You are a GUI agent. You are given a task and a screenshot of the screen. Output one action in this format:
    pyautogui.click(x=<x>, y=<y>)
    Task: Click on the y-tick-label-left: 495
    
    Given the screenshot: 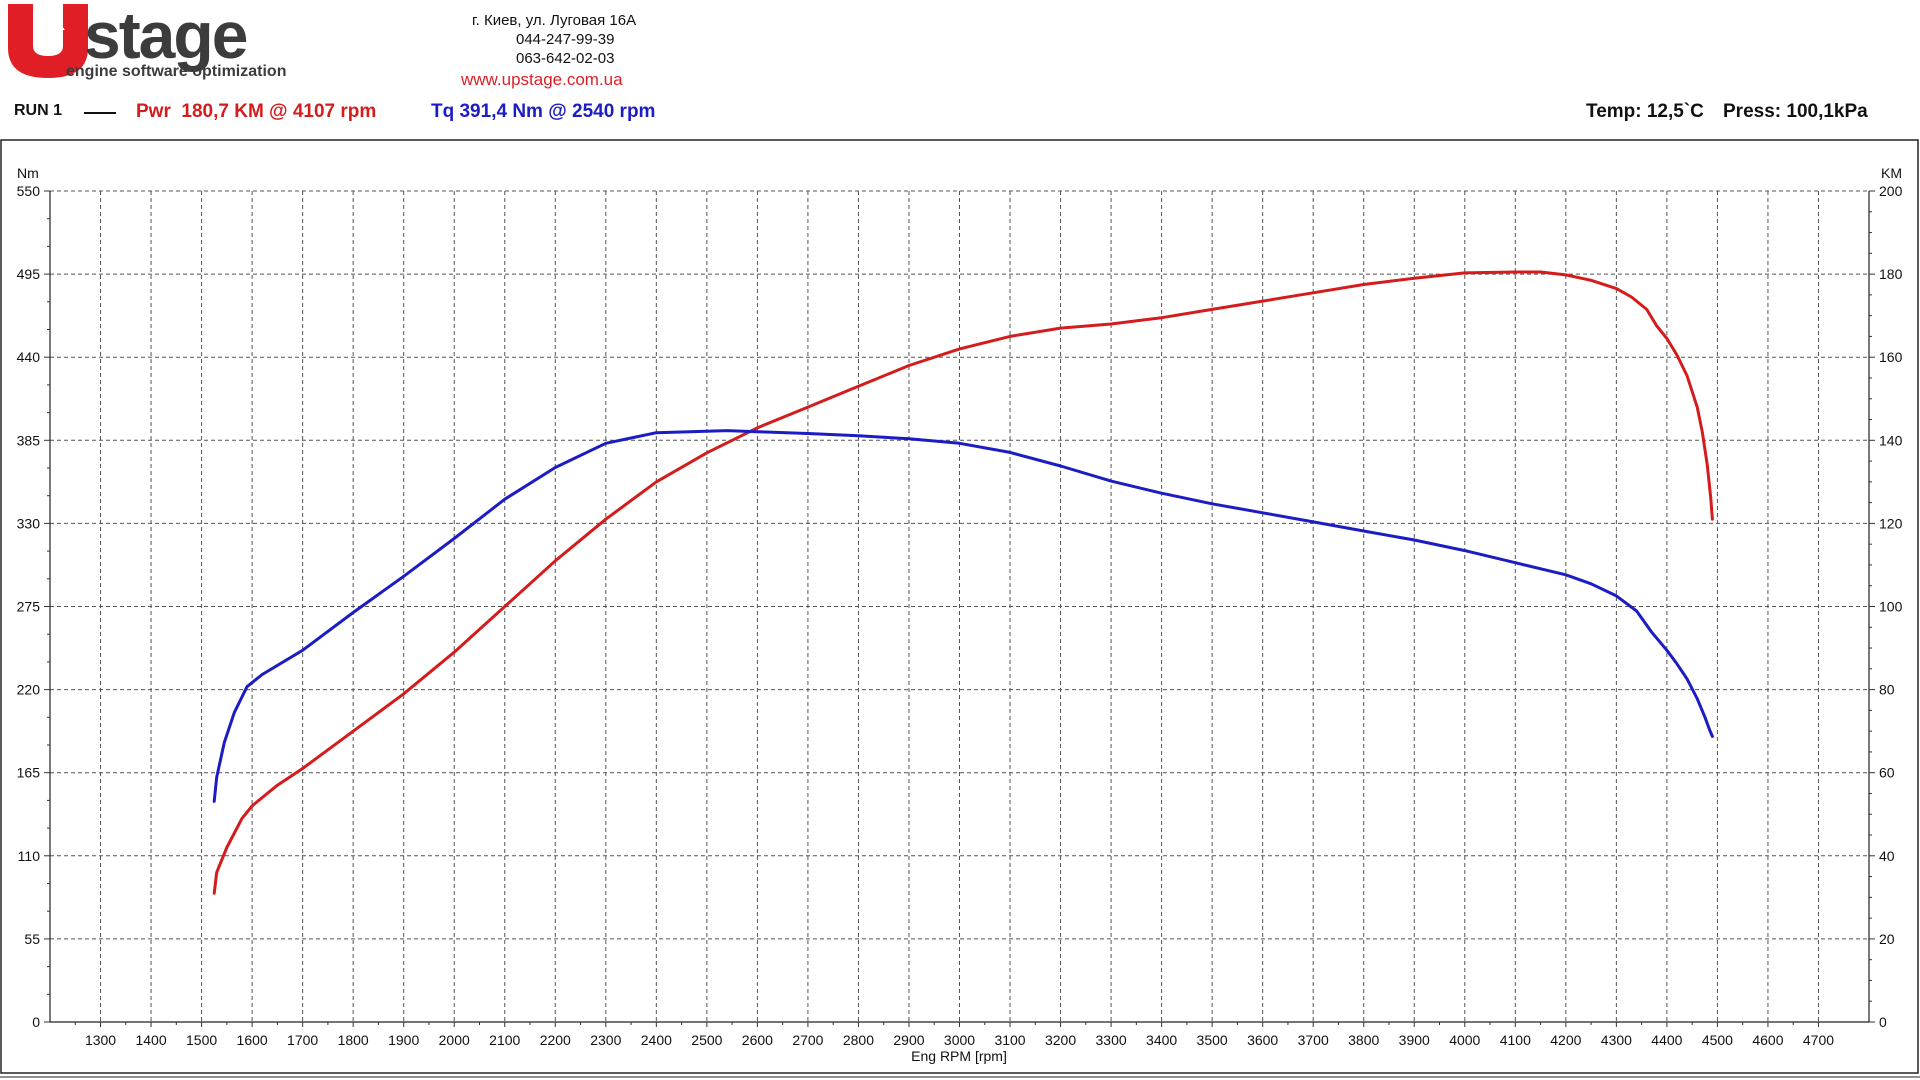 What is the action you would take?
    pyautogui.click(x=29, y=274)
    